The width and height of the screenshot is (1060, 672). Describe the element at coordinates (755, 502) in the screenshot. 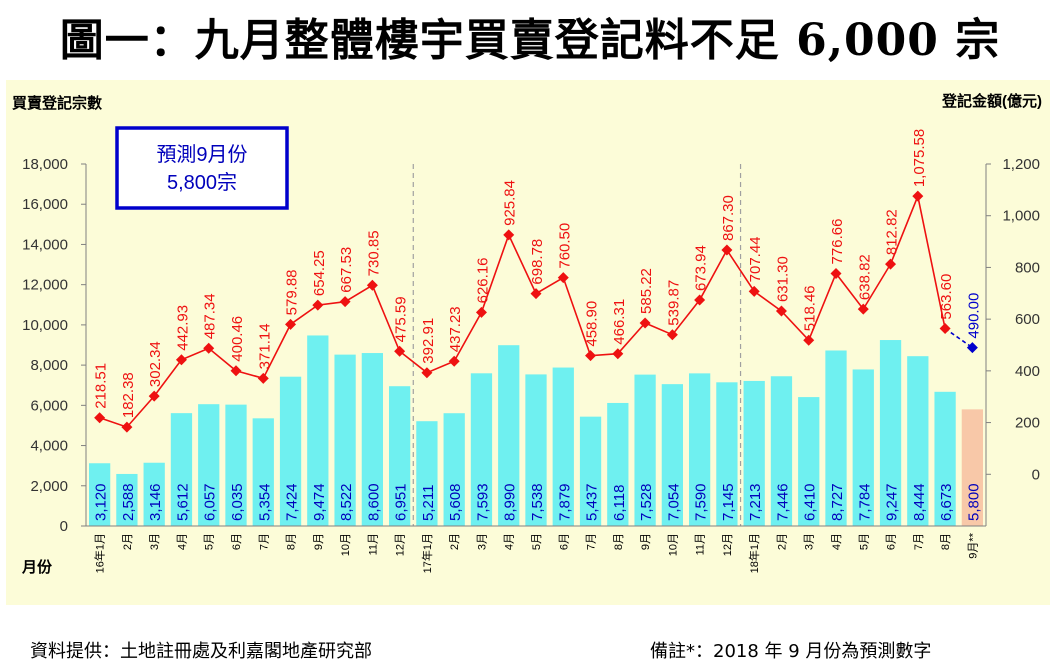

I see `bar-value-label: 7,213` at that location.